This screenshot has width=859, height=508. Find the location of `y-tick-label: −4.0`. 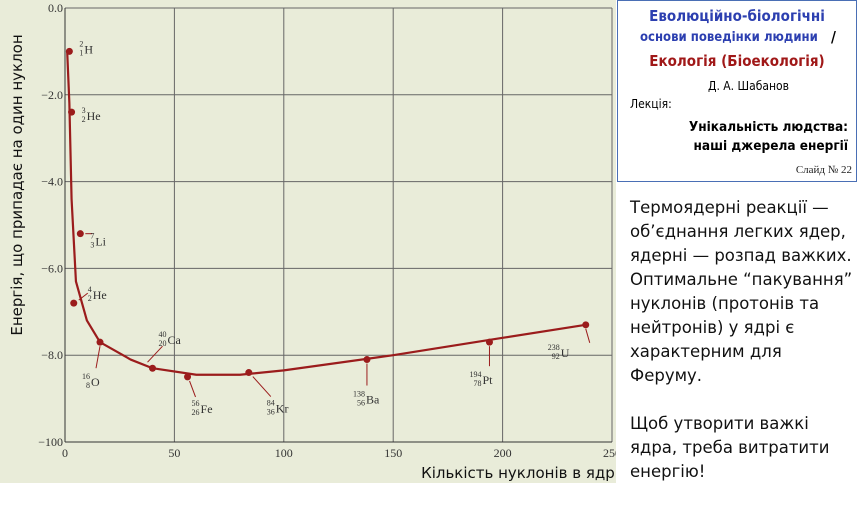

y-tick-label: −4.0 is located at coordinates (52, 182).